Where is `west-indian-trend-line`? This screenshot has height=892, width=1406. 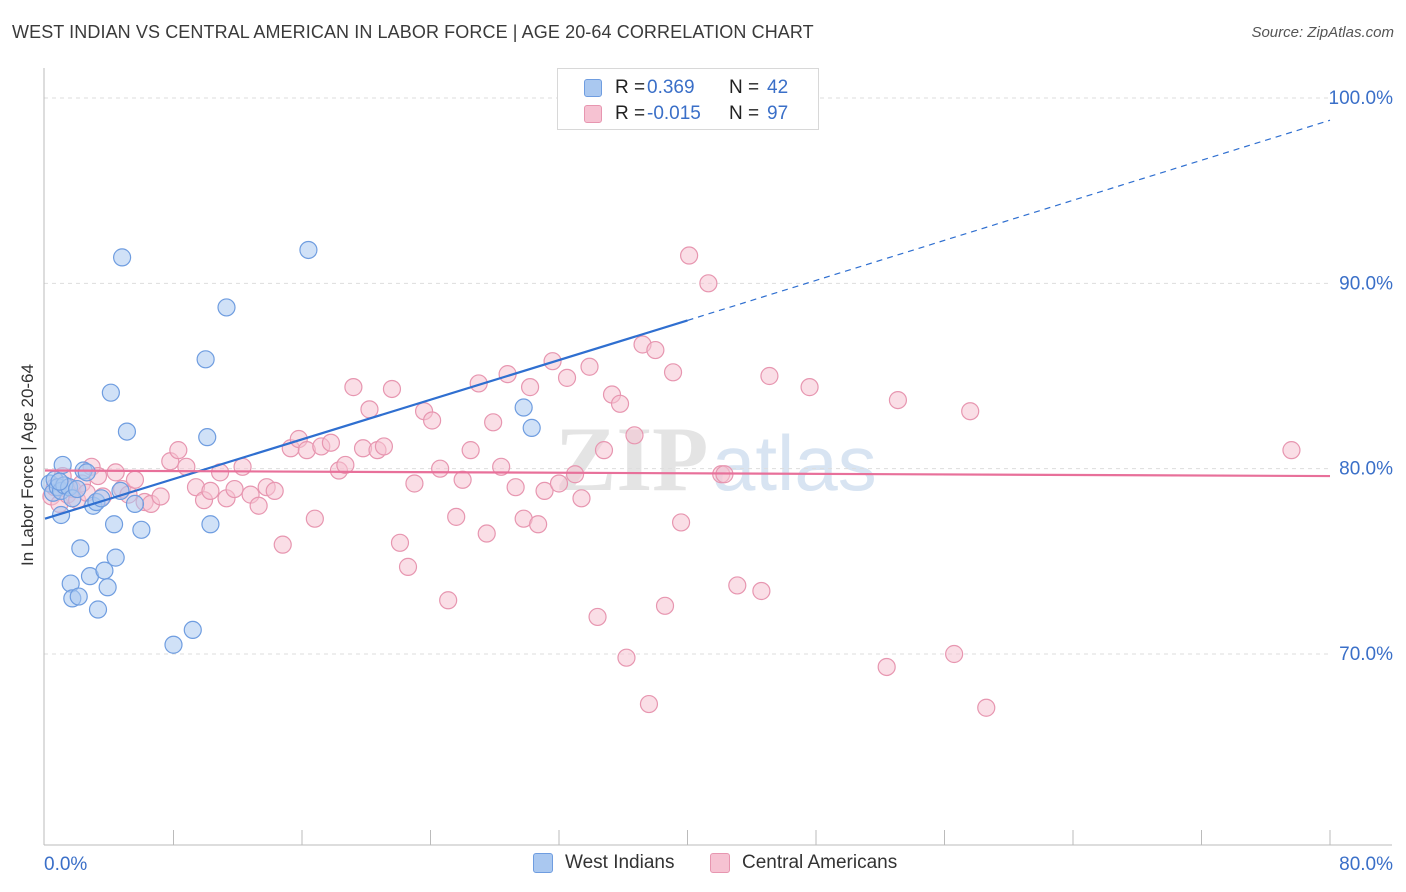
west-indian-trend-line is located at coordinates (366, 419).